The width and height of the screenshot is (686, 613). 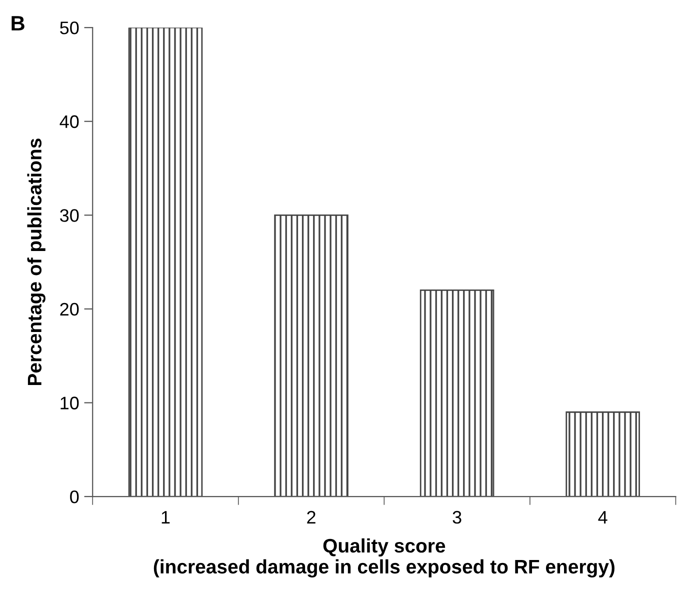 I want to click on text: B, so click(x=18, y=23).